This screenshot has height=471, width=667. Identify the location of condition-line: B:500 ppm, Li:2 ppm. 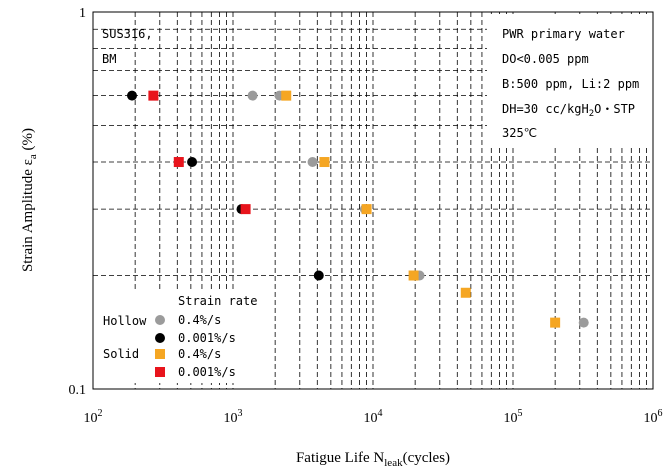
(570, 84).